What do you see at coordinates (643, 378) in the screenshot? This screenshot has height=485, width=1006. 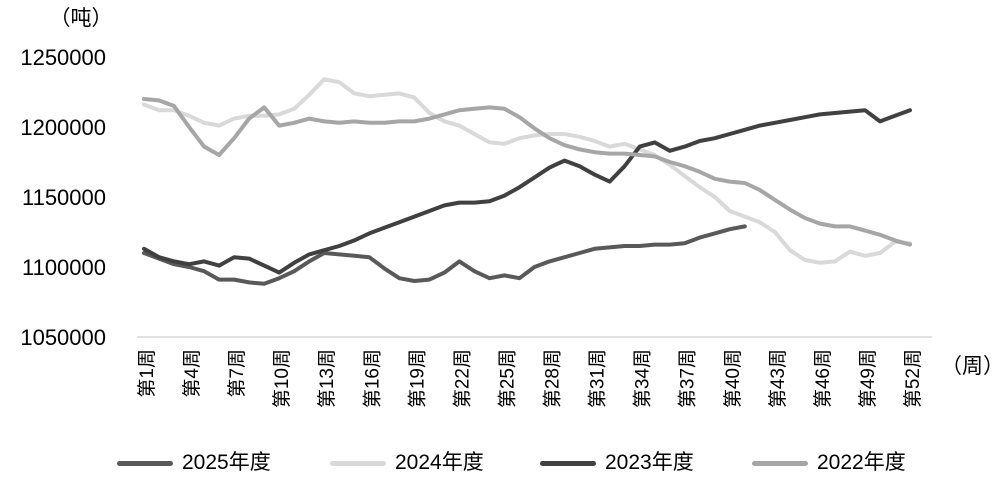 I see `x-tick-label: 第34周` at bounding box center [643, 378].